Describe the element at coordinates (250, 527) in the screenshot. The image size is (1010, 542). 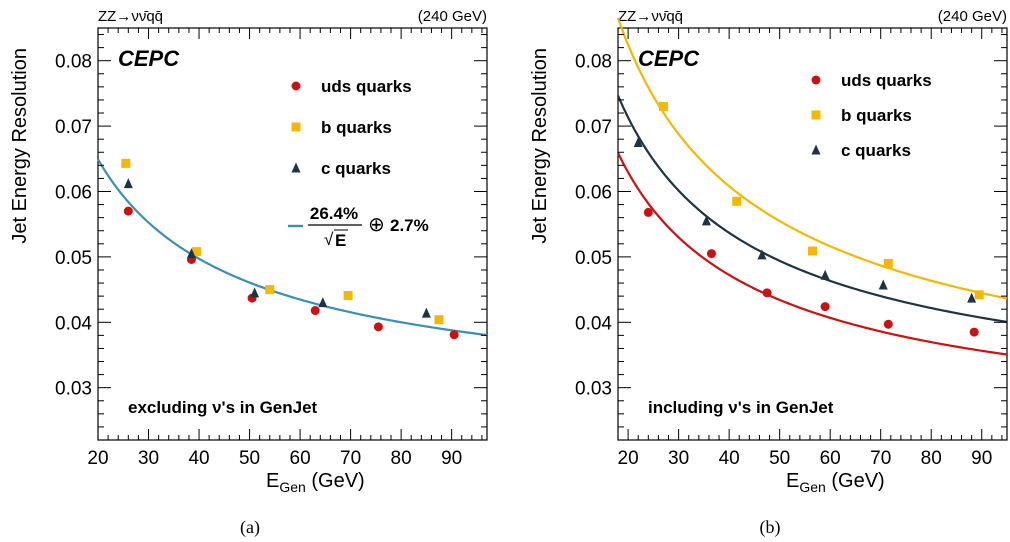
I see `panel-label: (a)` at that location.